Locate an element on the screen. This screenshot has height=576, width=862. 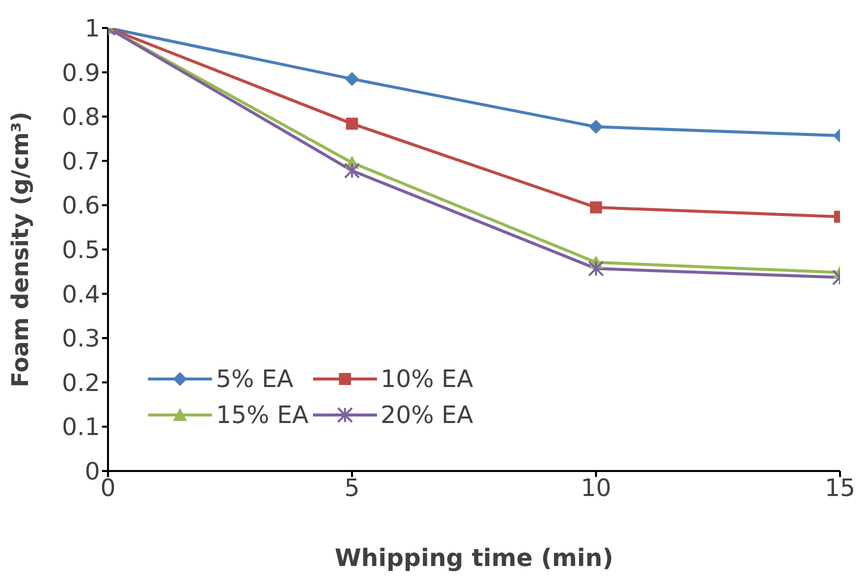
x-axis-title: Whipping time (min) is located at coordinates (474, 558).